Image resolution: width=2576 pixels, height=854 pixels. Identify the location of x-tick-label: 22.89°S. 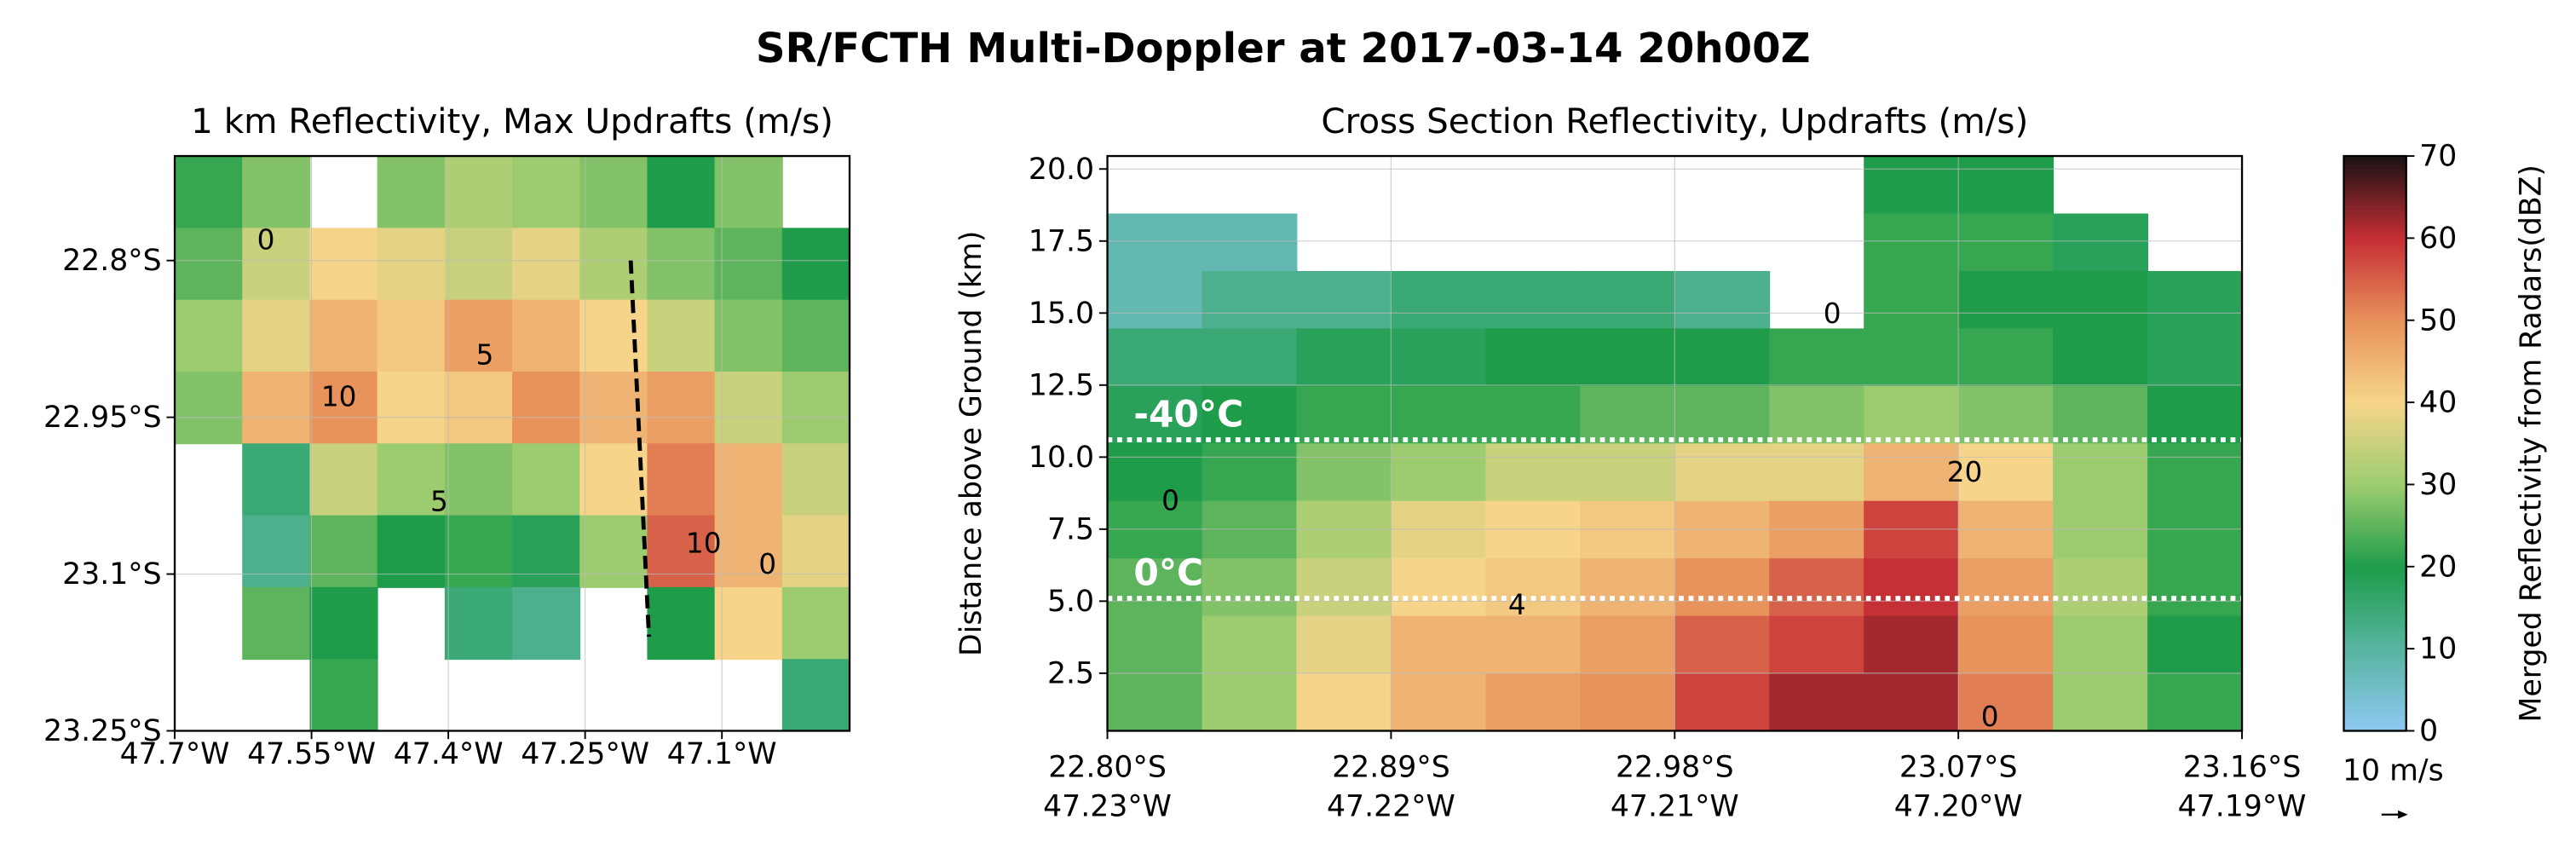
(1391, 767).